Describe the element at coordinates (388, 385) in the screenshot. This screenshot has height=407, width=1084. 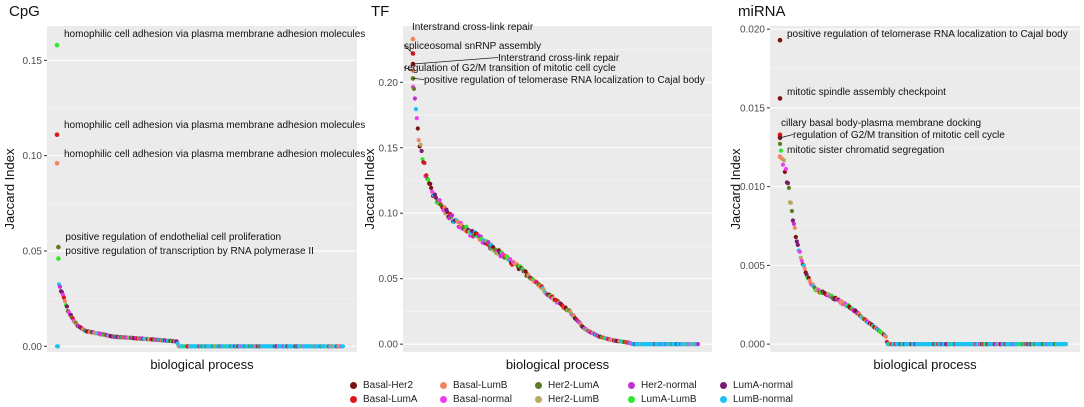
I see `legend-label: Basal-Her2` at that location.